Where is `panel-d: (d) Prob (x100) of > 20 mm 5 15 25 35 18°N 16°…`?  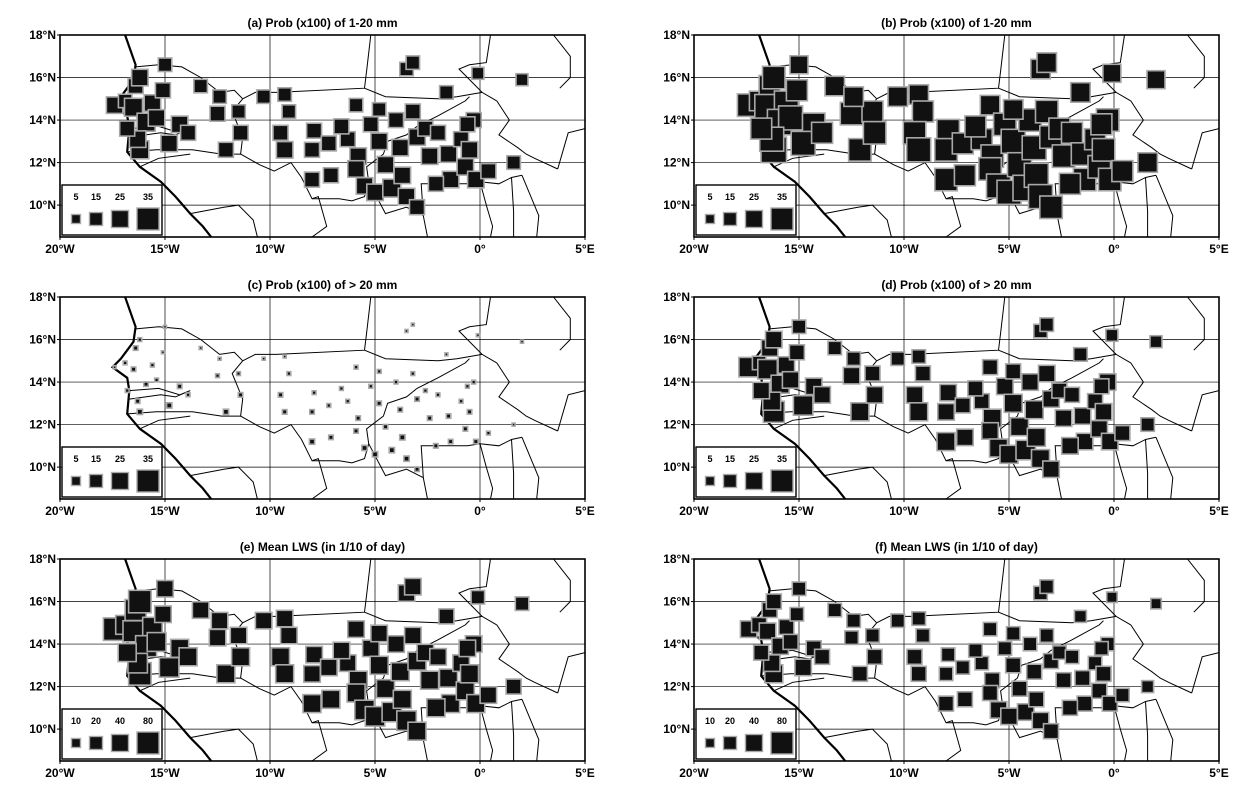
panel-d: (d) Prob (x100) of > 20 mm 5 15 25 35 18°N 16°… is located at coordinates (946, 398).